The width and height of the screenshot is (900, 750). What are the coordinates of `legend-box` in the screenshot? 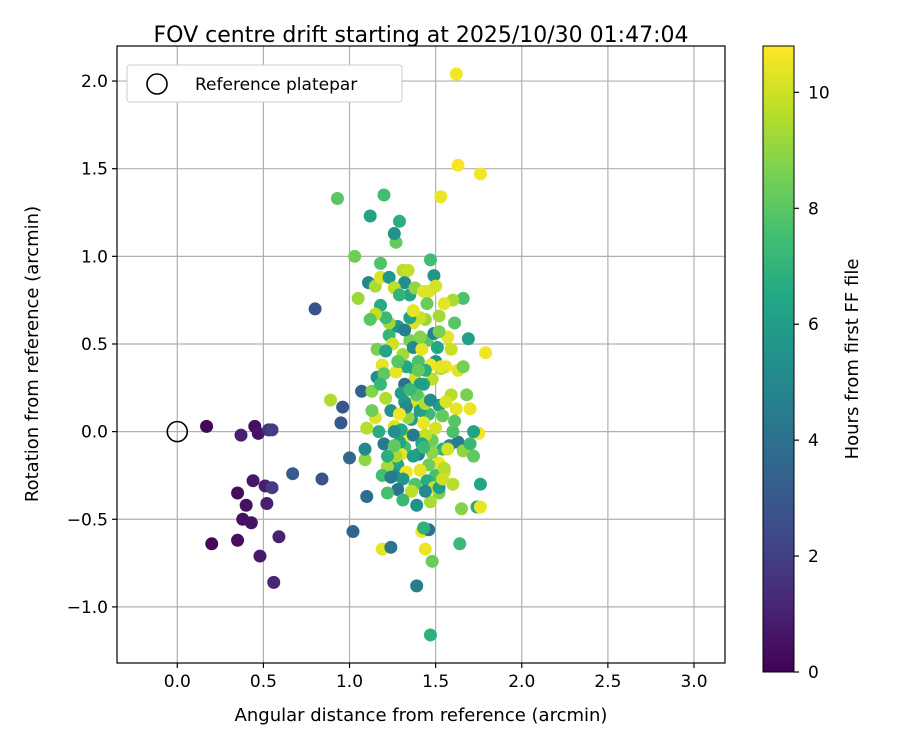 It's located at (264, 83).